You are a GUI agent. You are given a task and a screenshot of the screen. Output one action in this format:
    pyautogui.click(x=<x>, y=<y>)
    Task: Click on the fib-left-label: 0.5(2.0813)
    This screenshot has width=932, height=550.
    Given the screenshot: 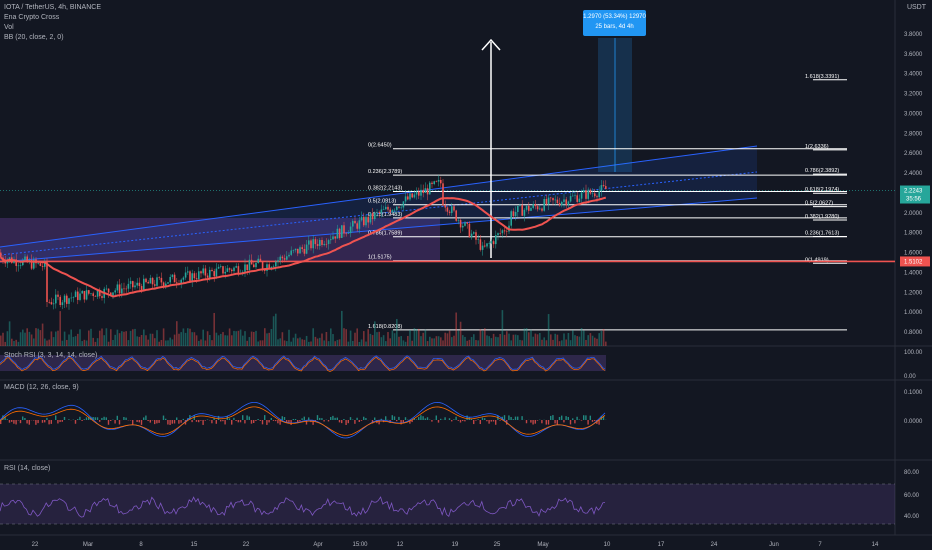 What is the action you would take?
    pyautogui.click(x=382, y=202)
    